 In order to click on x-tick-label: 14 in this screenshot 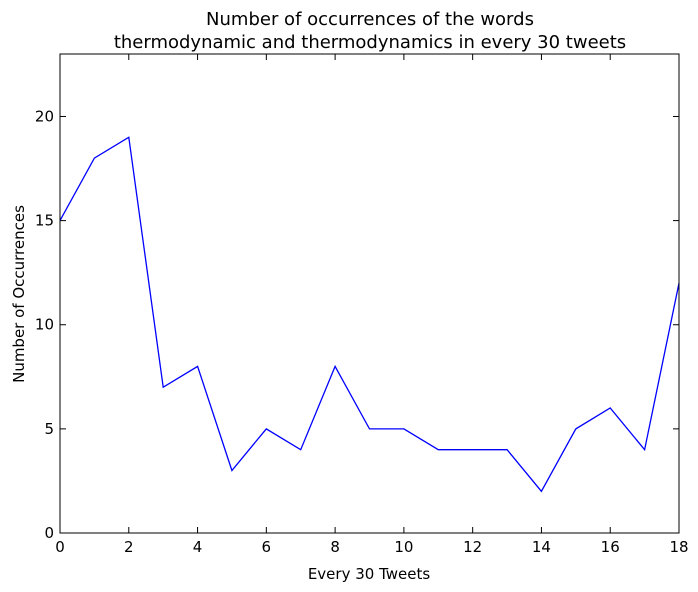, I will do `click(541, 547)`.